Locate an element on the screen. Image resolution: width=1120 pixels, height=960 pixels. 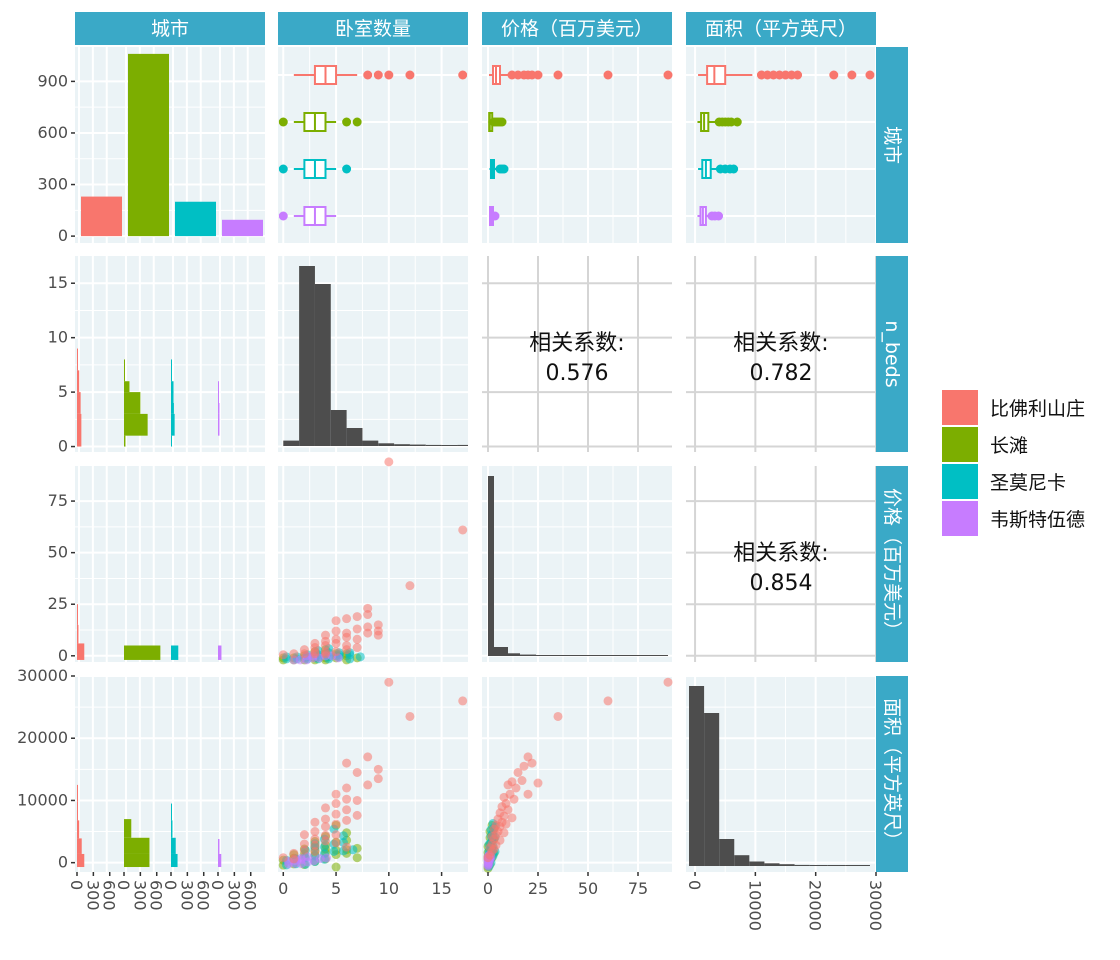
column-strip-label: 城市 is located at coordinates (170, 29).